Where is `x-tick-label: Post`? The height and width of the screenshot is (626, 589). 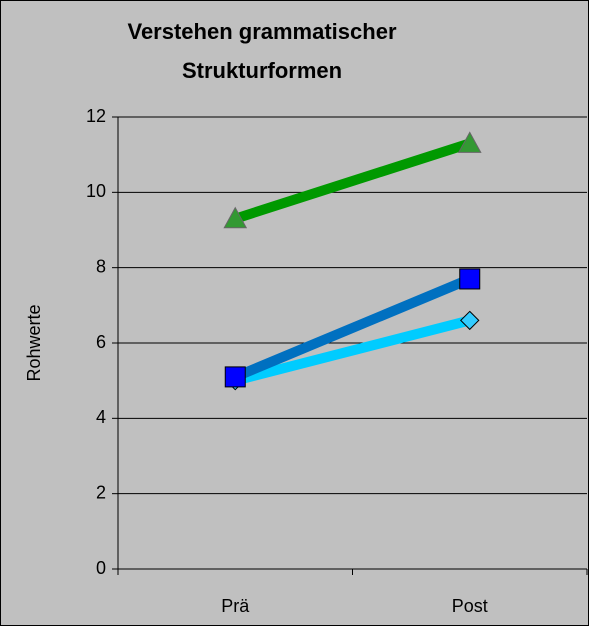 x-tick-label: Post is located at coordinates (470, 606).